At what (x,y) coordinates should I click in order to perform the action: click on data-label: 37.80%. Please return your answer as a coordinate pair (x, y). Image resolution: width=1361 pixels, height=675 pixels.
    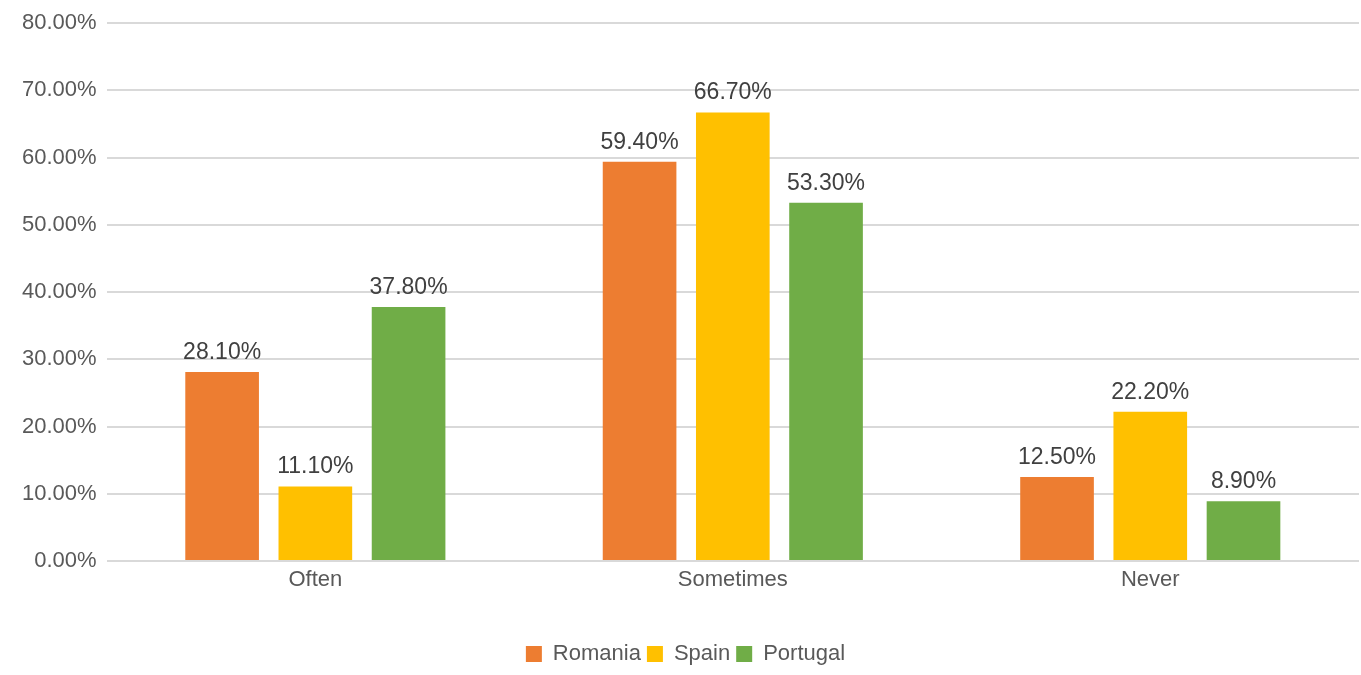
    Looking at the image, I should click on (408, 285).